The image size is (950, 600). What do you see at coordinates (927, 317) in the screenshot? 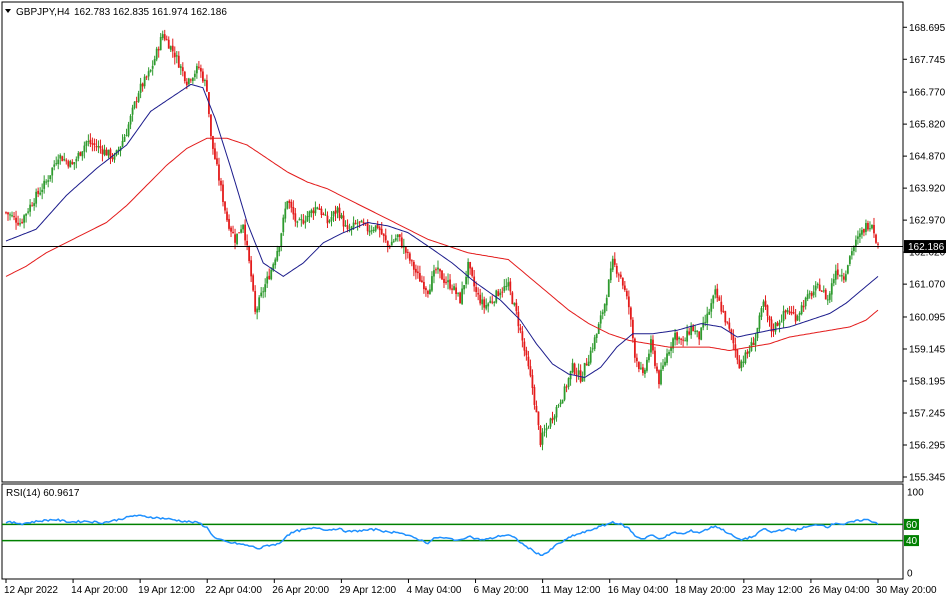
I see `price-tick-label: 160.095` at bounding box center [927, 317].